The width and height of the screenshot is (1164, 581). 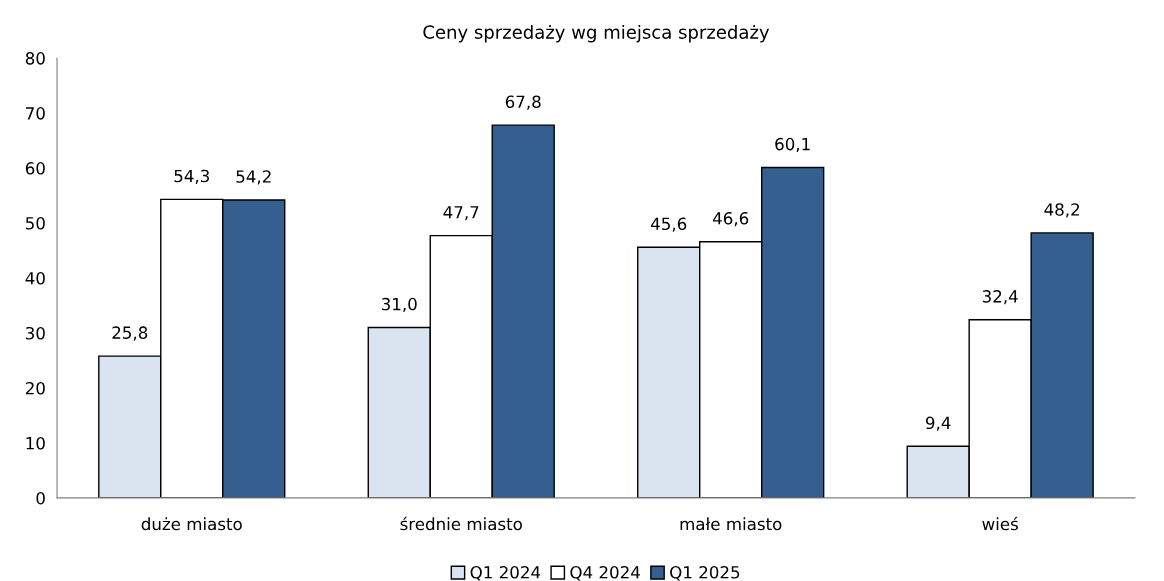 What do you see at coordinates (35, 443) in the screenshot?
I see `y-tick-label: 10` at bounding box center [35, 443].